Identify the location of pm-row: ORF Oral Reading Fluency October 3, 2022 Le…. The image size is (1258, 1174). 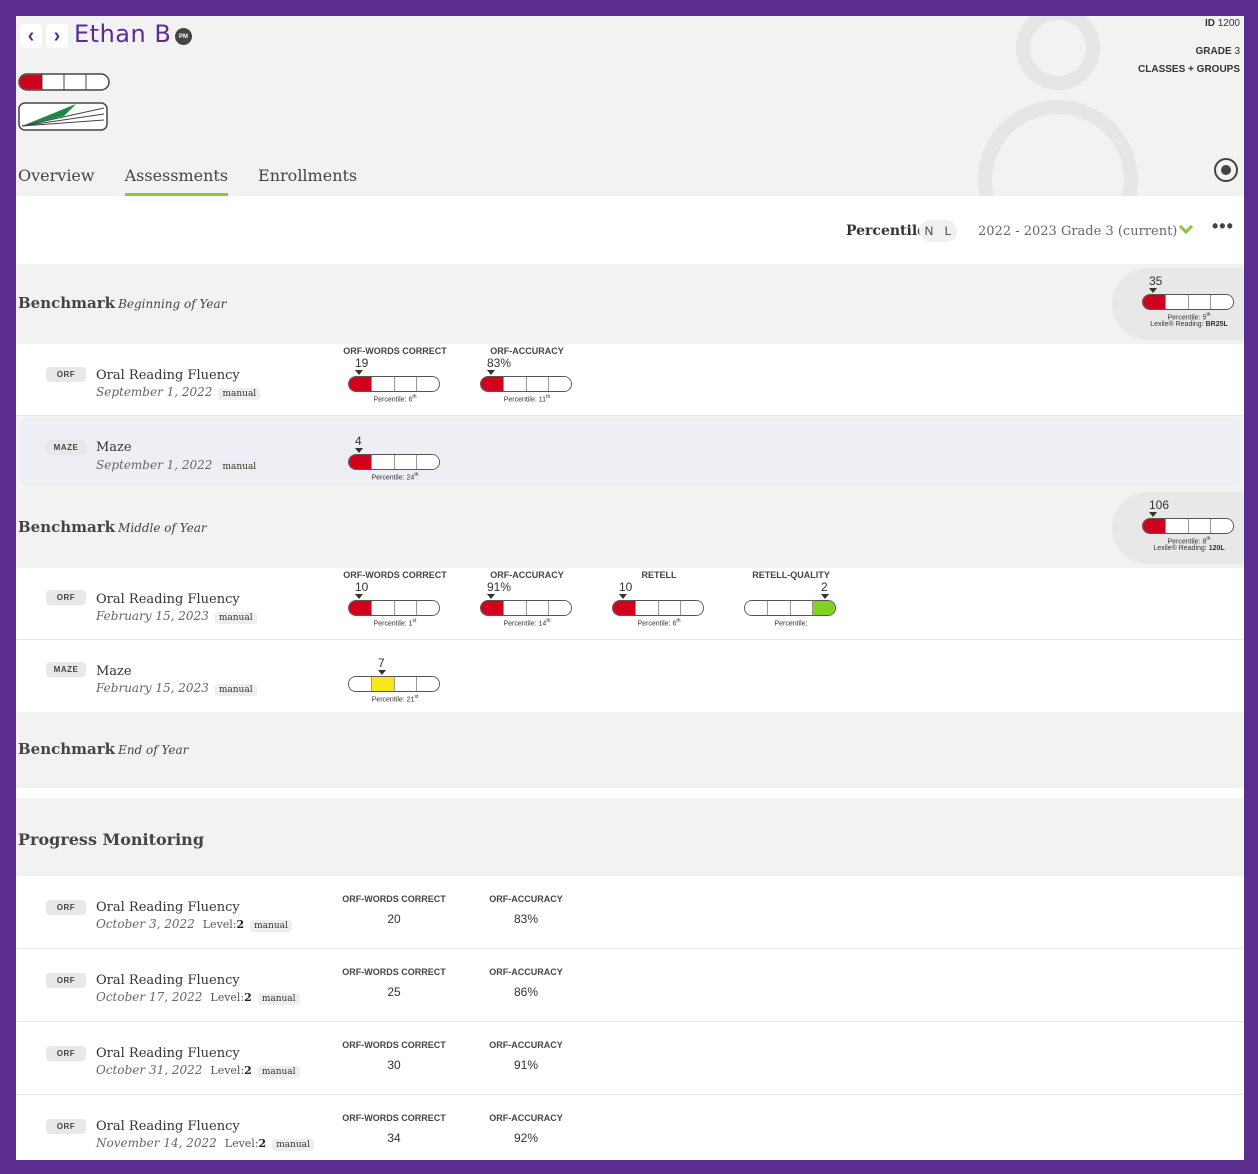
(630, 912).